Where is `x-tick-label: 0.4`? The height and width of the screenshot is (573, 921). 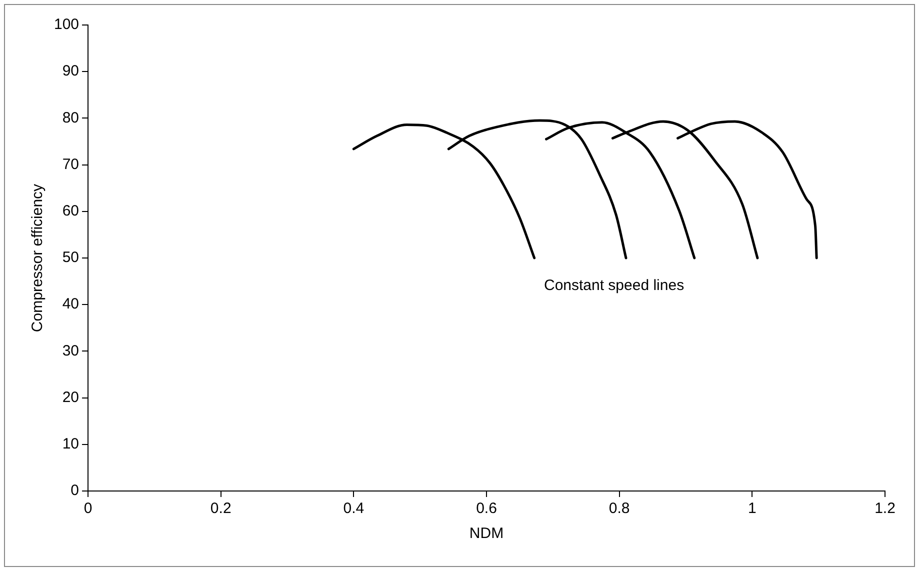
x-tick-label: 0.4 is located at coordinates (353, 509).